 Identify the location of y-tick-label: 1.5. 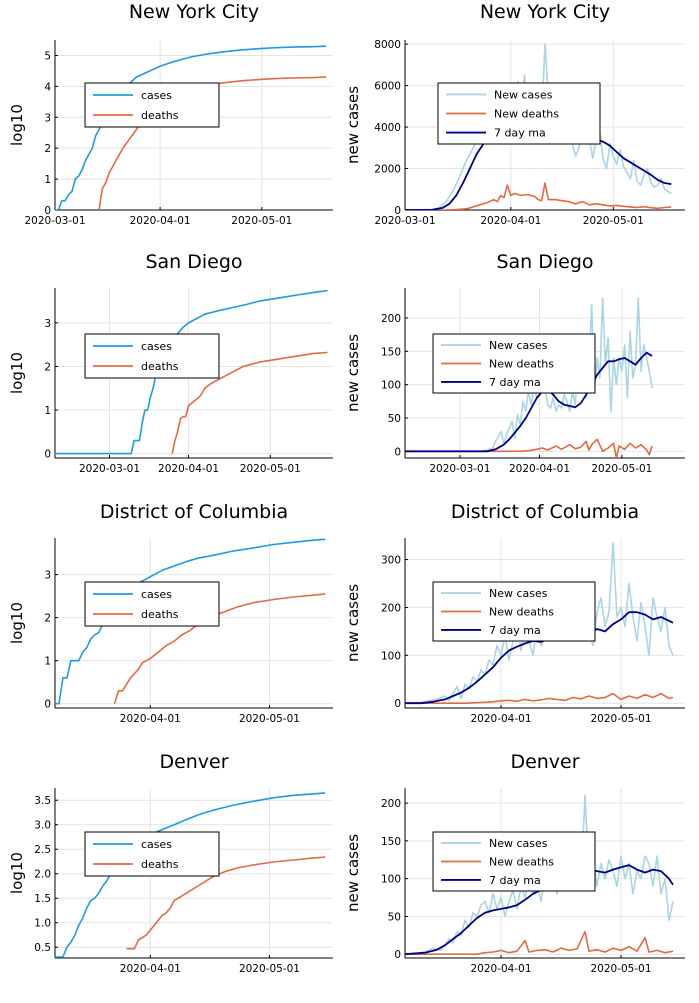
(42, 899).